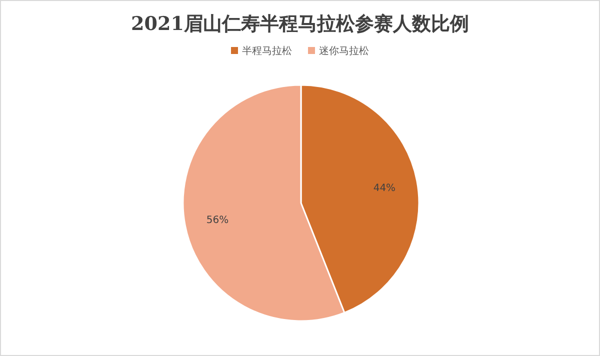 The height and width of the screenshot is (356, 600). What do you see at coordinates (384, 188) in the screenshot?
I see `data-label: 44%` at bounding box center [384, 188].